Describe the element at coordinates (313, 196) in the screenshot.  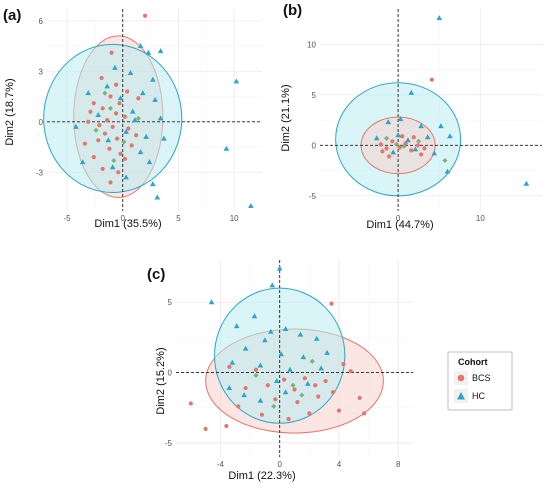
I see `panel-b-y-tick-label: -5` at that location.